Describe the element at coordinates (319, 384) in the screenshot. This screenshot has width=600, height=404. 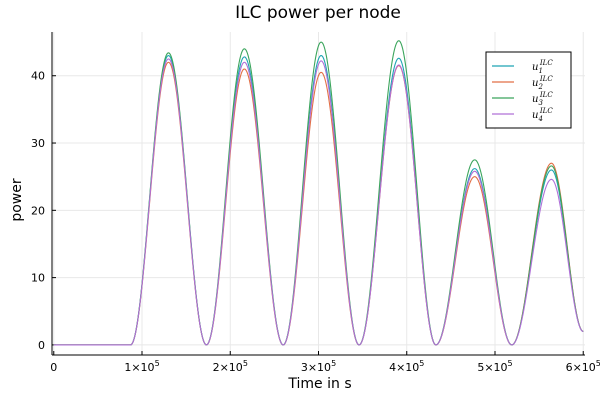
I see `x-axis-title: Time in s` at that location.